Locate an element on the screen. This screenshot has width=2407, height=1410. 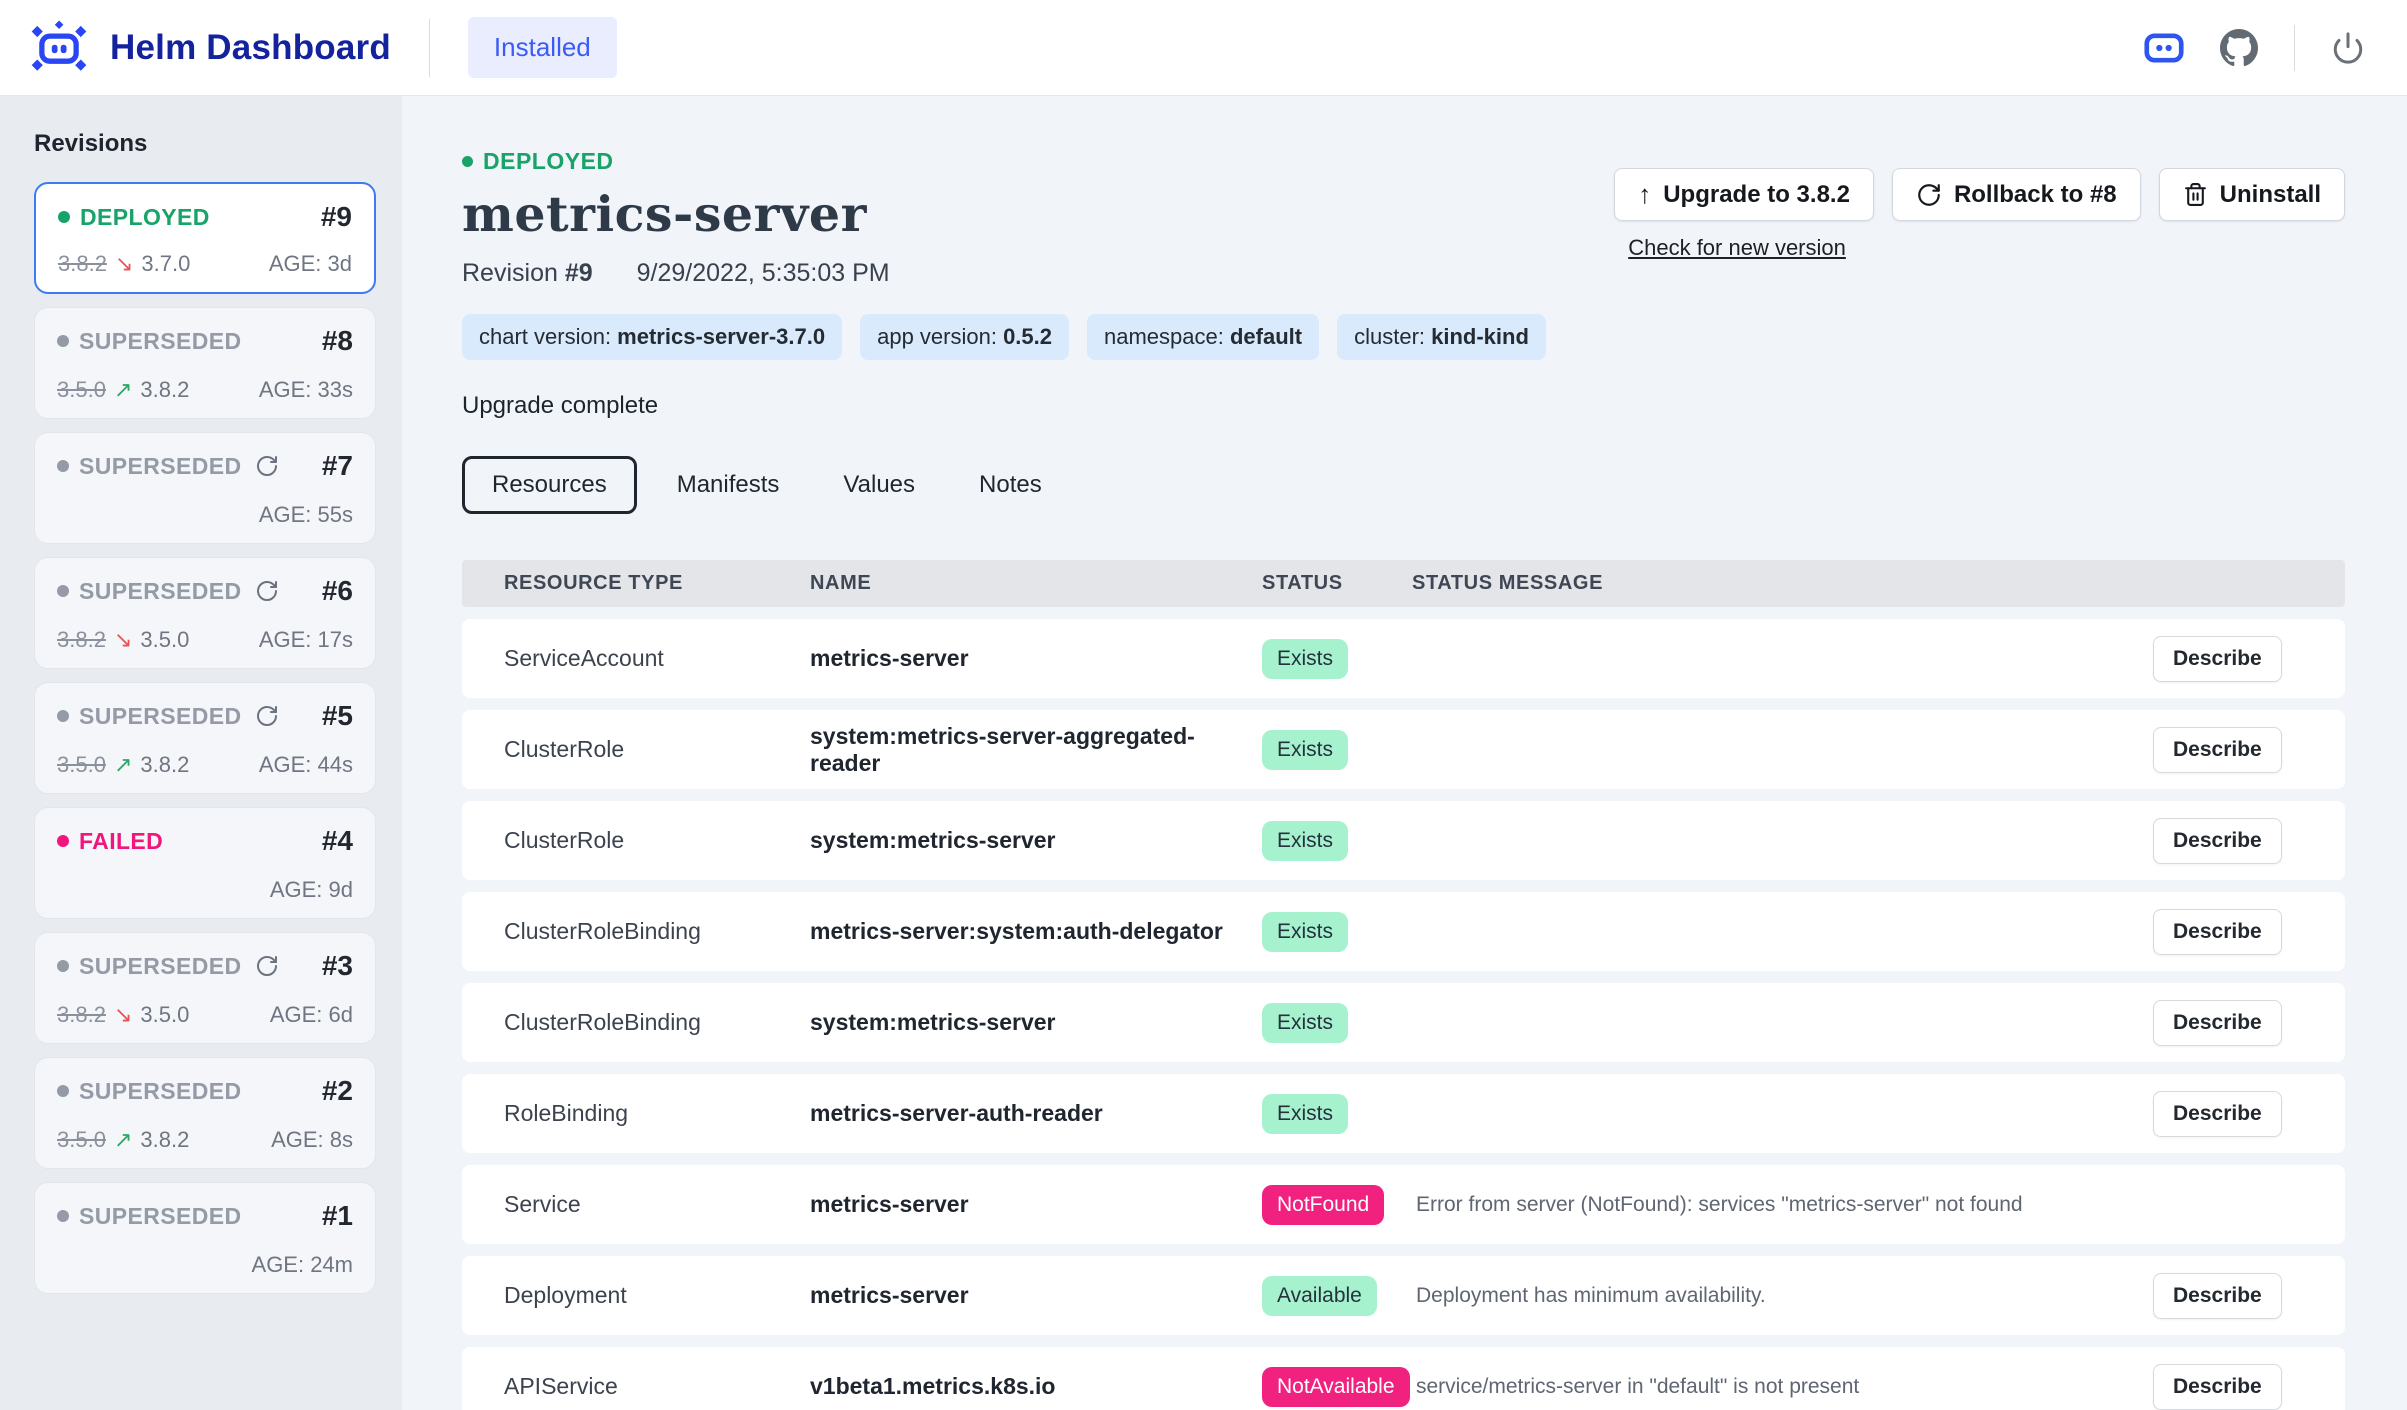
col-resource-type: RESOURCE TYPE is located at coordinates (593, 583).